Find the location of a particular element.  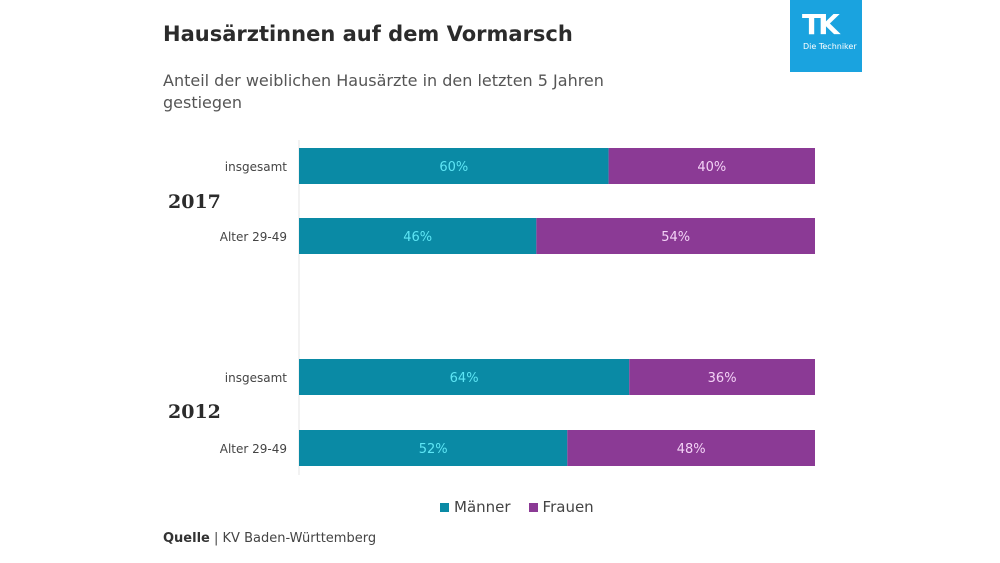

legend: Männer Frauen is located at coordinates (517, 507).